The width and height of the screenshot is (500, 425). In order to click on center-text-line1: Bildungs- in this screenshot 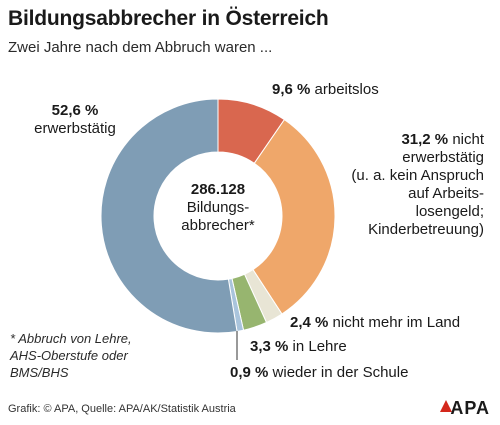, I will do `click(218, 207)`.